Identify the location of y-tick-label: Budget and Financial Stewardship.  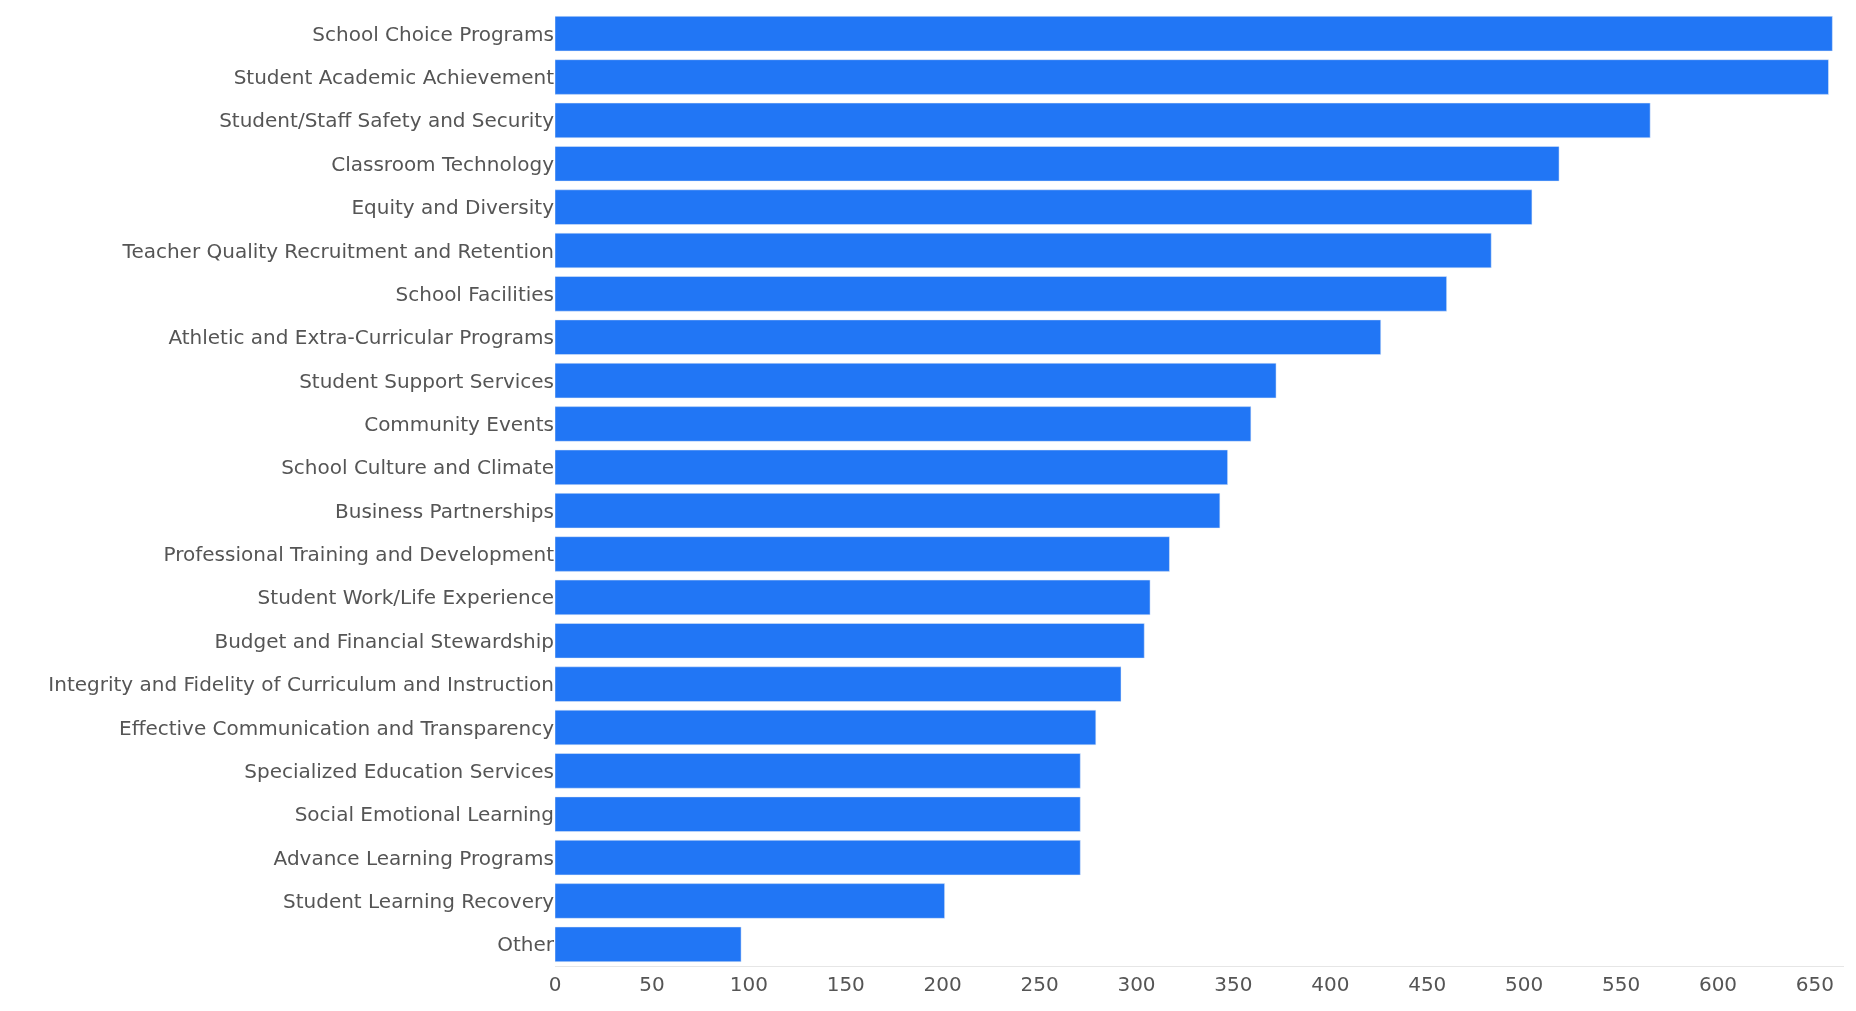
(384, 640).